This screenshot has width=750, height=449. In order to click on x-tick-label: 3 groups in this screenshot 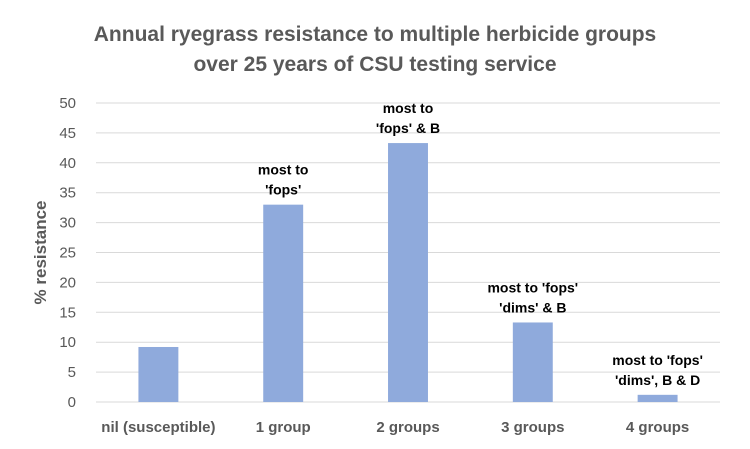, I will do `click(532, 427)`.